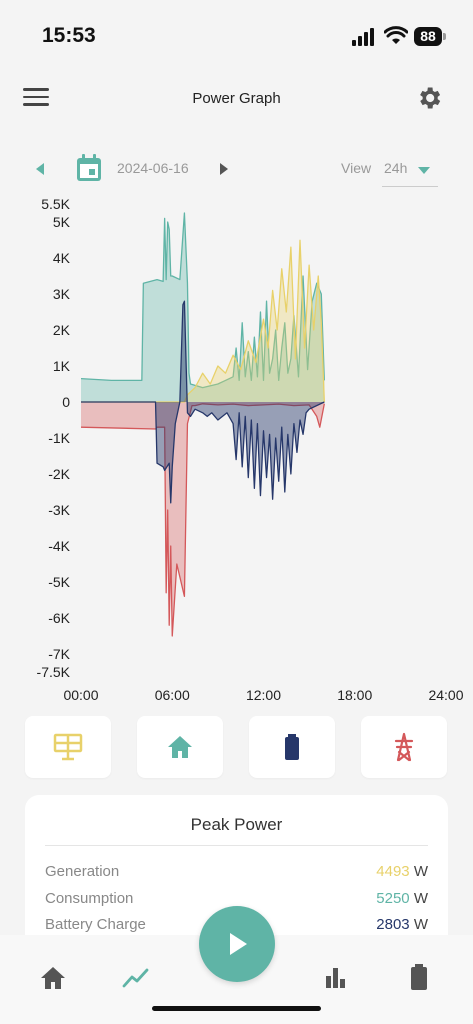 This screenshot has height=1024, width=473. Describe the element at coordinates (89, 168) in the screenshot. I see `calendar-icon` at that location.